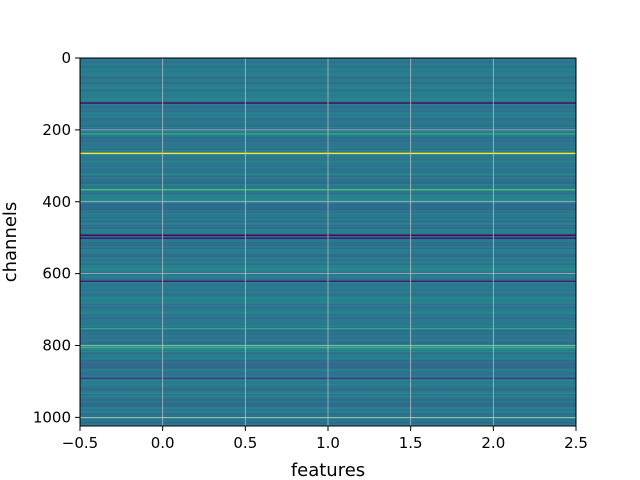  I want to click on x-axis-ticks: −0.5 0.0 0.5 1.0 1.5 2.0 2.5, so click(325, 439).